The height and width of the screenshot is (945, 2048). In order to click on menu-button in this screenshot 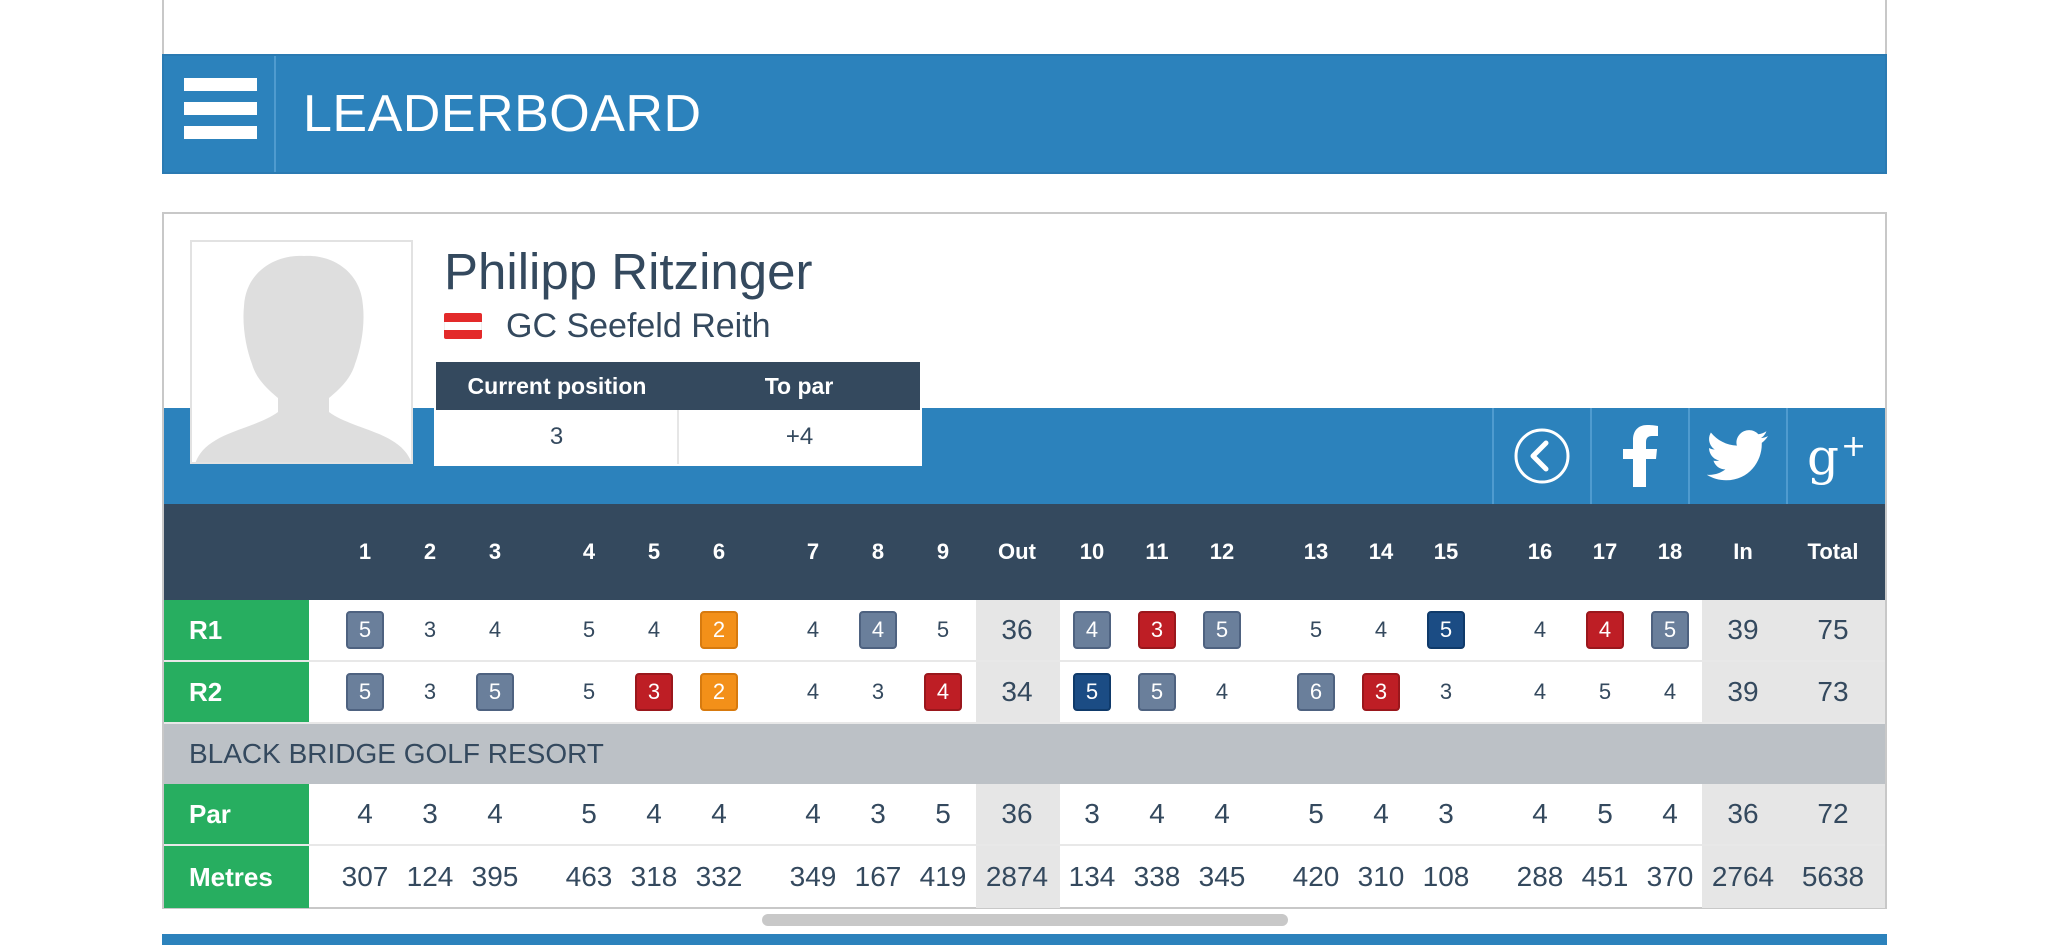, I will do `click(220, 114)`.